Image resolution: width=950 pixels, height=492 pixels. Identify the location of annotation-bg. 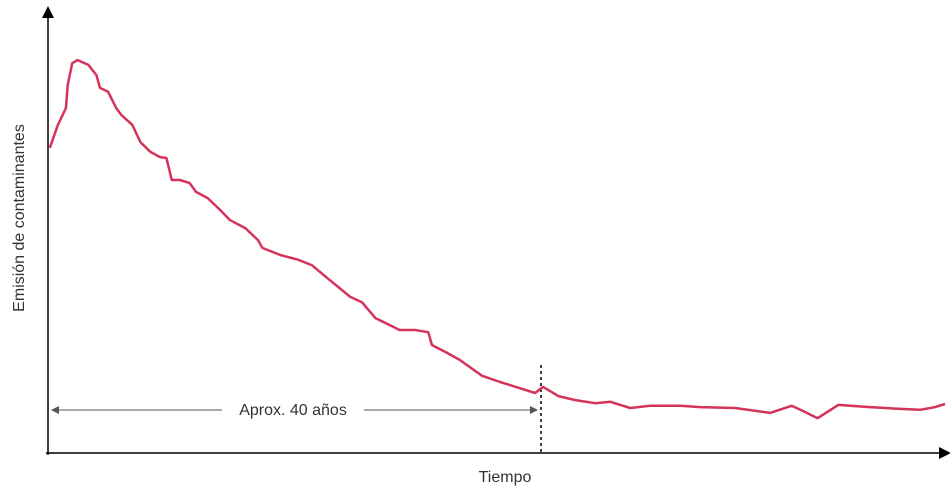
(293, 410).